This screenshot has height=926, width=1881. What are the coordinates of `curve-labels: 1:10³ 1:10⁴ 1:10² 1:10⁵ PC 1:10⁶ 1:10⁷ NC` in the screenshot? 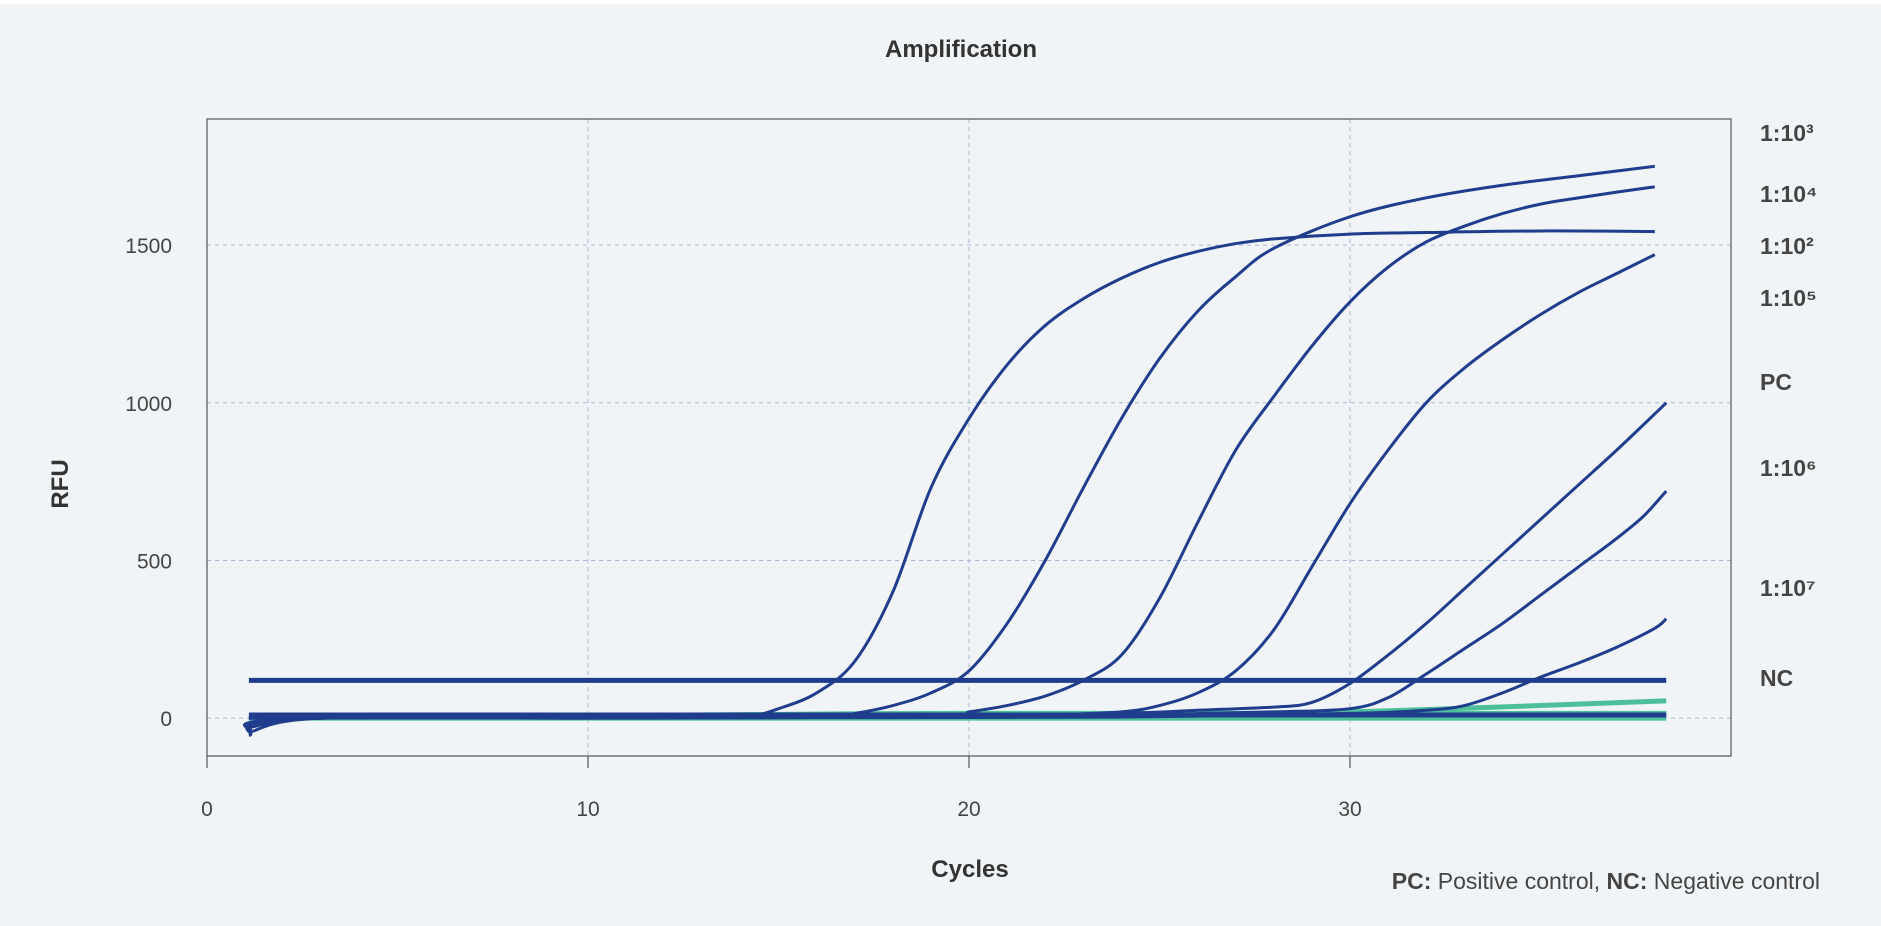 It's located at (1788, 405).